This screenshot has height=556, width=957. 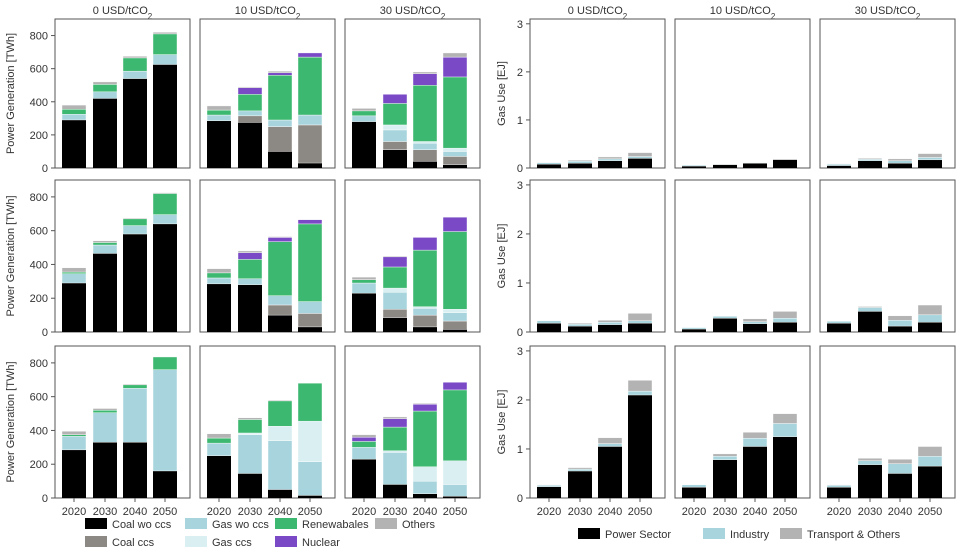 I want to click on power-bar-coal_wo_ccs-2020-r2-c1, so click(x=74, y=307).